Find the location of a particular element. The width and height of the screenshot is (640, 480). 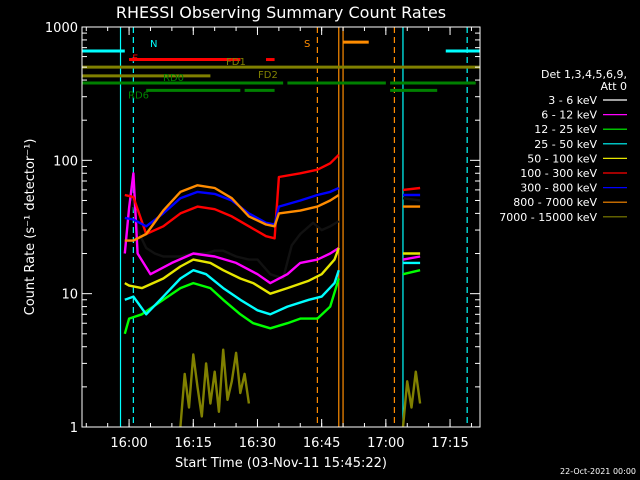

flag-label-rd6: RD6 is located at coordinates (138, 95).